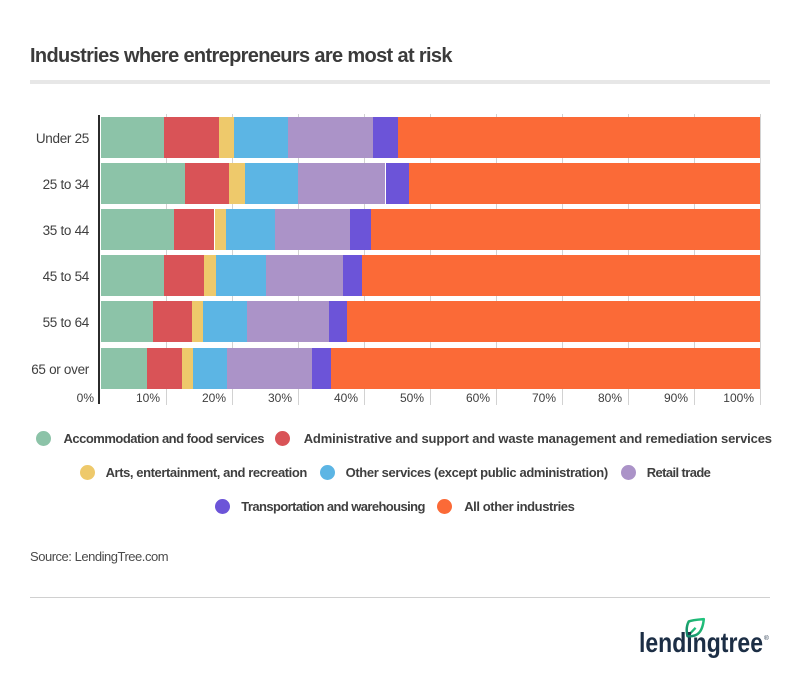  I want to click on svg-text: lendingtree, so click(701, 642).